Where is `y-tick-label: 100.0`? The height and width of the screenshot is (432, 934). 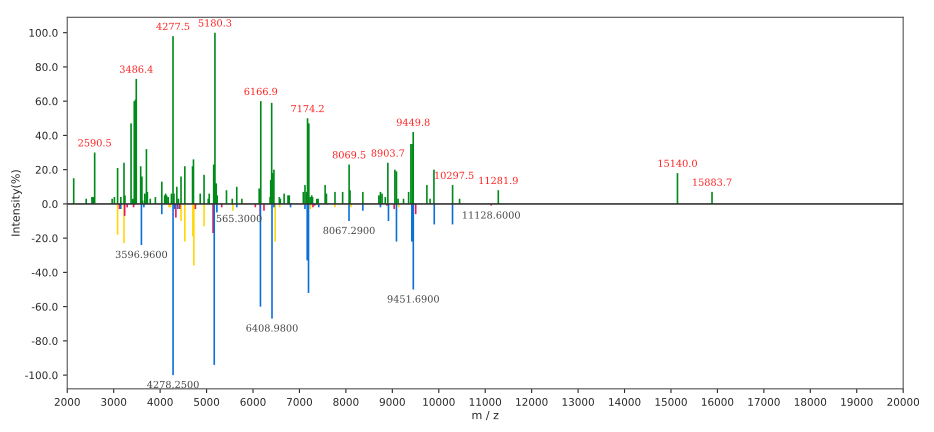
y-tick-label: 100.0 is located at coordinates (44, 32).